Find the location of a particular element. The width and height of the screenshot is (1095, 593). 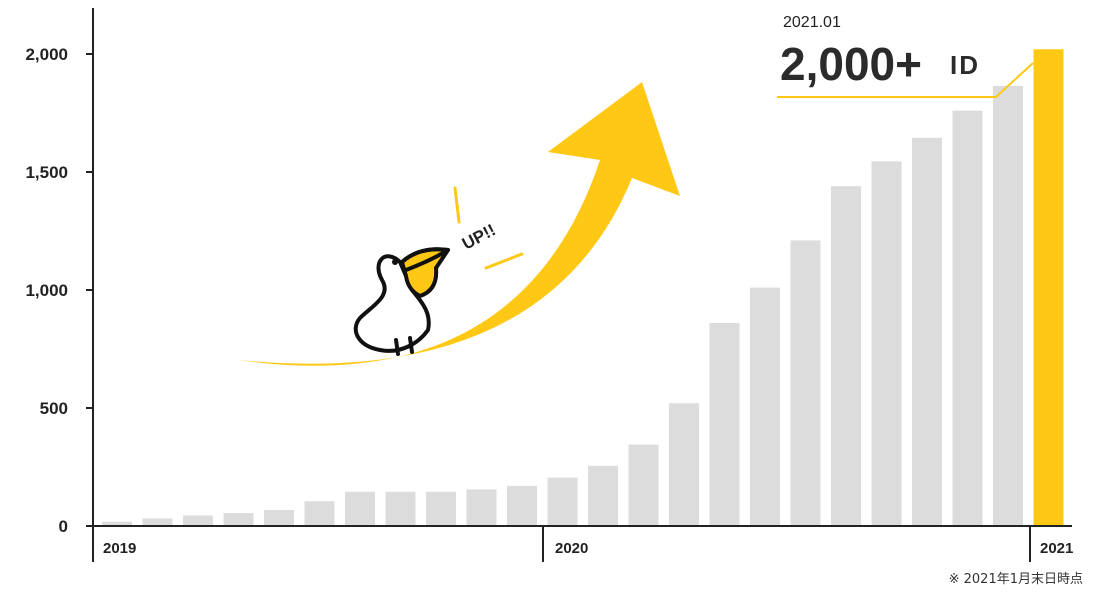

footnote: ※ 2021年1月末日時点 is located at coordinates (1015, 579).